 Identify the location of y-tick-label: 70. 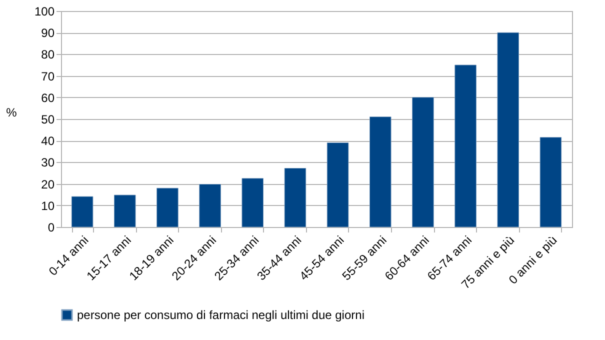
(48, 76).